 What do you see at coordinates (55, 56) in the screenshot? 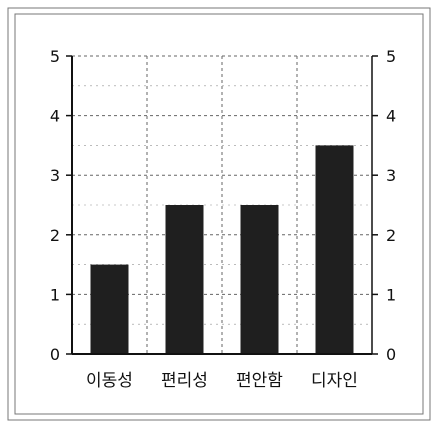
I see `y-tick-label-left: 5` at bounding box center [55, 56].